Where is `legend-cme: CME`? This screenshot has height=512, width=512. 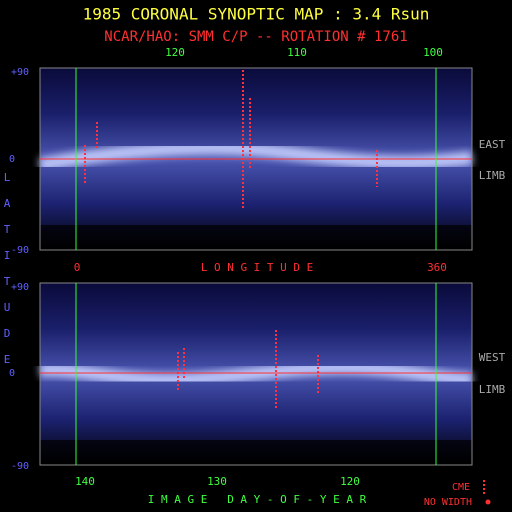
legend-cme: CME is located at coordinates (461, 487).